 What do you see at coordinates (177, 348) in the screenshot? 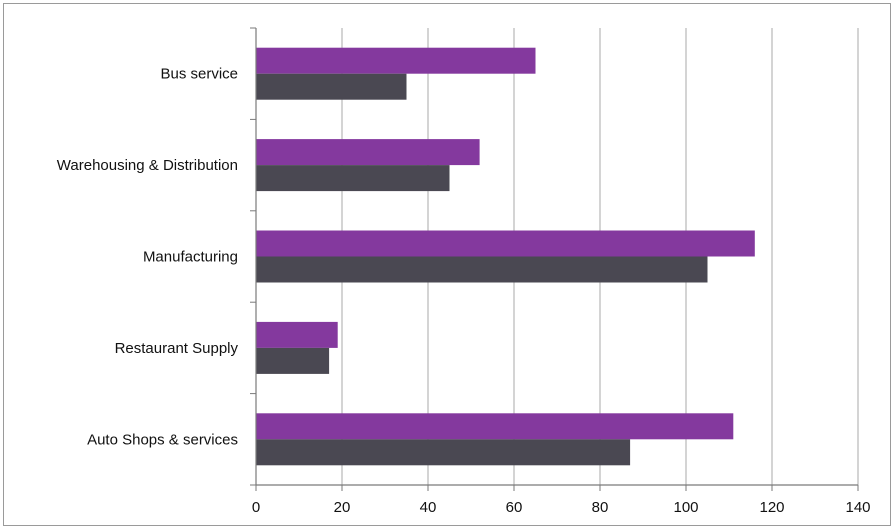
I see `category-label: Restaurant Supply` at bounding box center [177, 348].